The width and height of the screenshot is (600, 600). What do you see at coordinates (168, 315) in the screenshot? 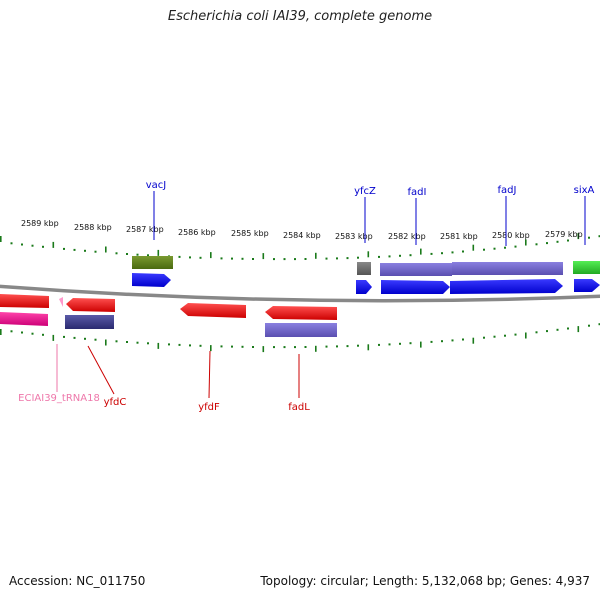
I see `reverse-features` at bounding box center [168, 315].